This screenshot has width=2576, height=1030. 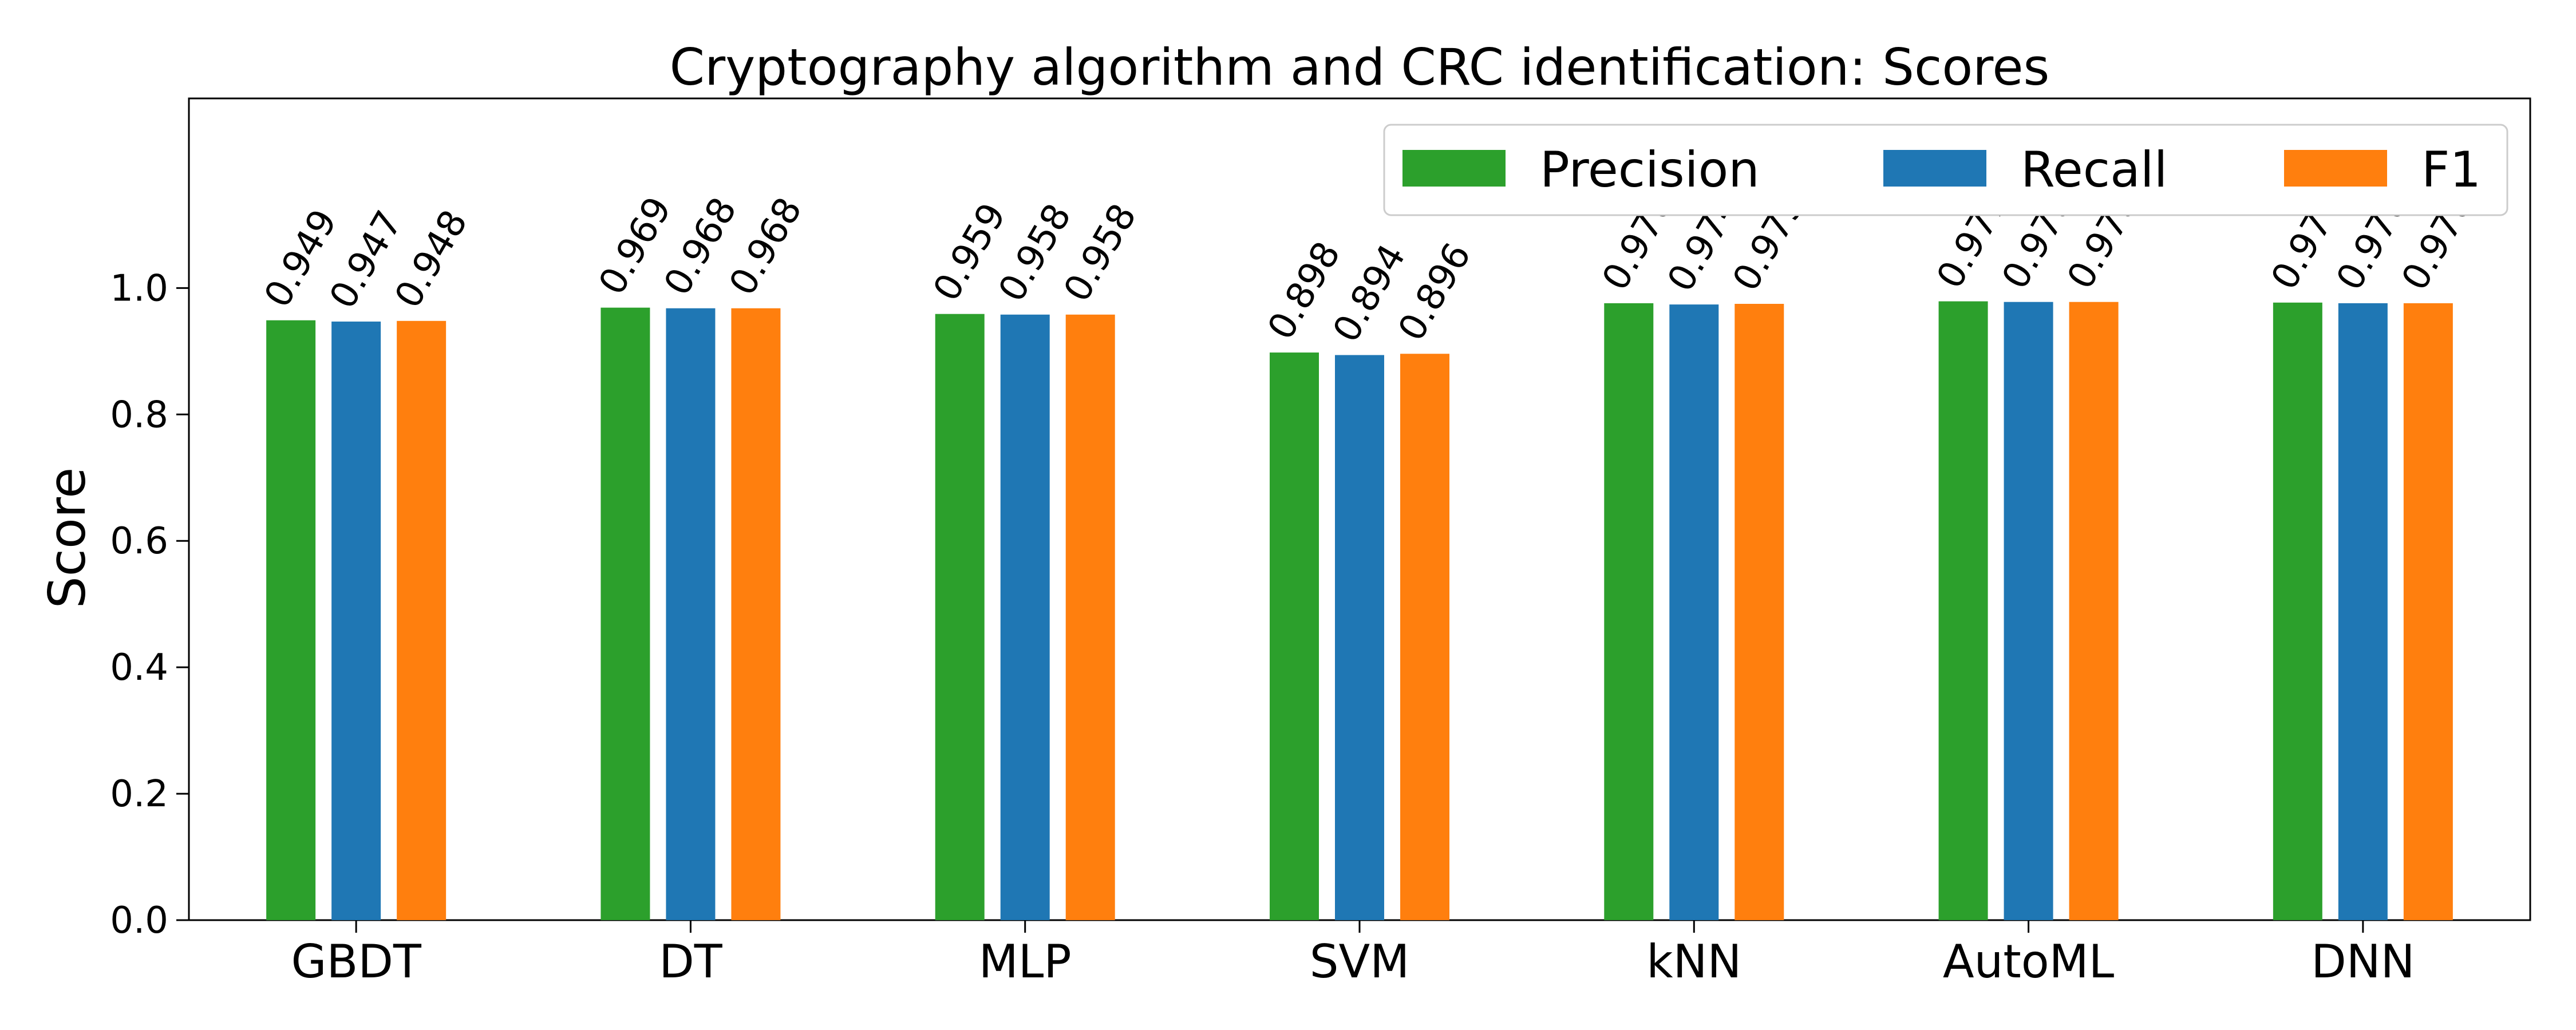 What do you see at coordinates (756, 614) in the screenshot?
I see `bar-f1-dt` at bounding box center [756, 614].